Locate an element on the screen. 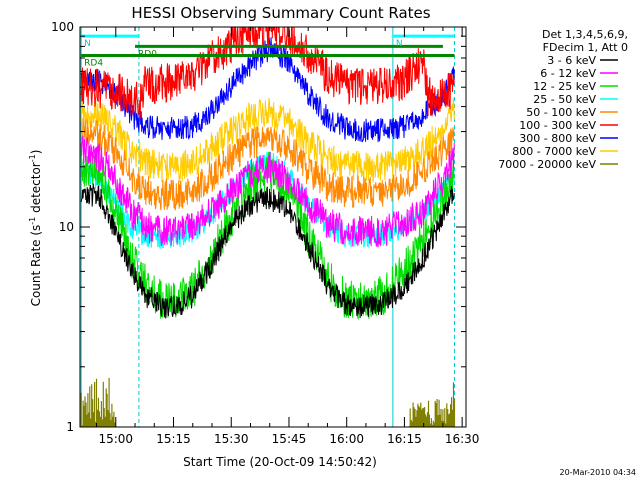 The width and height of the screenshot is (640, 480). y-axis-label-part3: ) is located at coordinates (36, 152).